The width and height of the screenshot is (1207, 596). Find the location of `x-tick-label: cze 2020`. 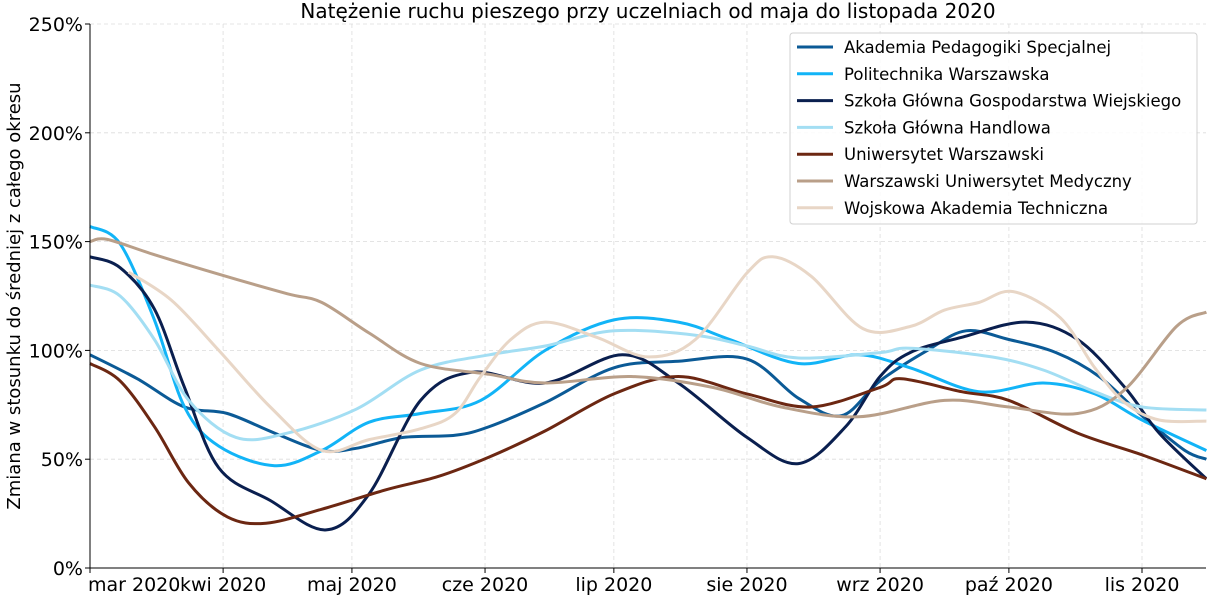

x-tick-label: cze 2020 is located at coordinates (485, 585).